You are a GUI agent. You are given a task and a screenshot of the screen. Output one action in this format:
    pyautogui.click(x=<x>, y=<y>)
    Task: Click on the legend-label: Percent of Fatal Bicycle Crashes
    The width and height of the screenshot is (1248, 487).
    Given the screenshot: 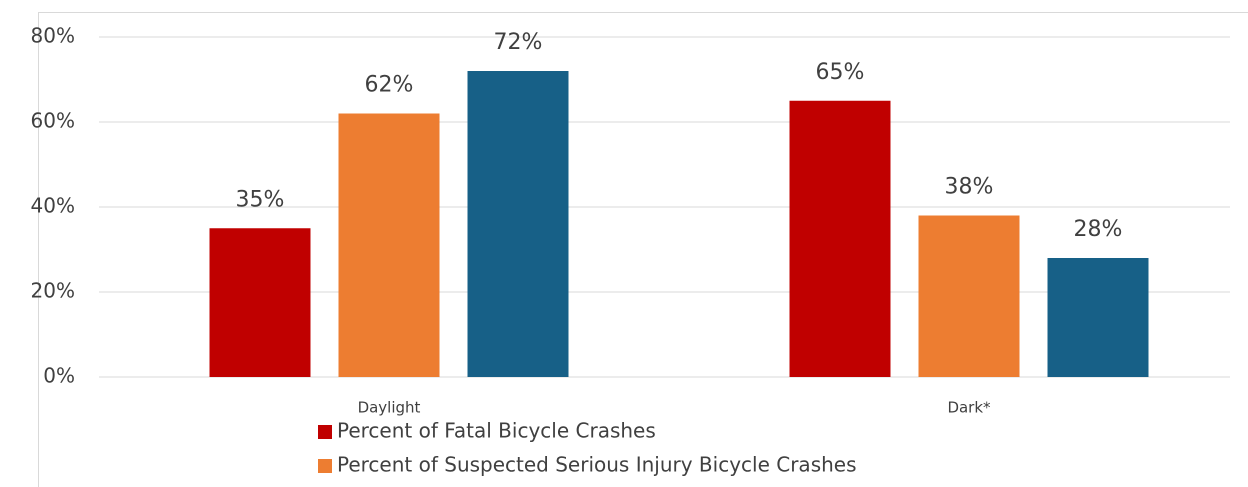 What is the action you would take?
    pyautogui.click(x=496, y=431)
    